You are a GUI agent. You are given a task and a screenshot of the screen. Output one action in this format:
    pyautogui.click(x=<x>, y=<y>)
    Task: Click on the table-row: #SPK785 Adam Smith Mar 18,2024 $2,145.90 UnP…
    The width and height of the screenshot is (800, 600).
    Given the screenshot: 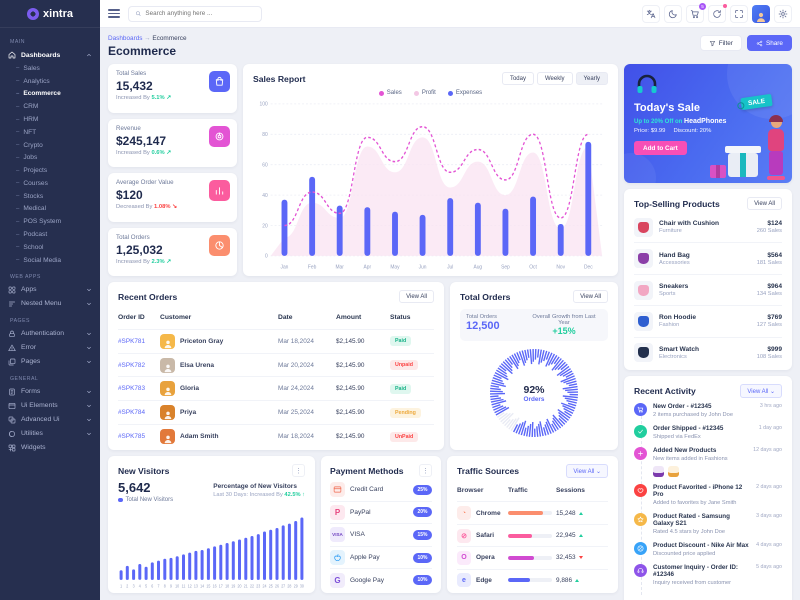 What is the action you would take?
    pyautogui.click(x=276, y=436)
    